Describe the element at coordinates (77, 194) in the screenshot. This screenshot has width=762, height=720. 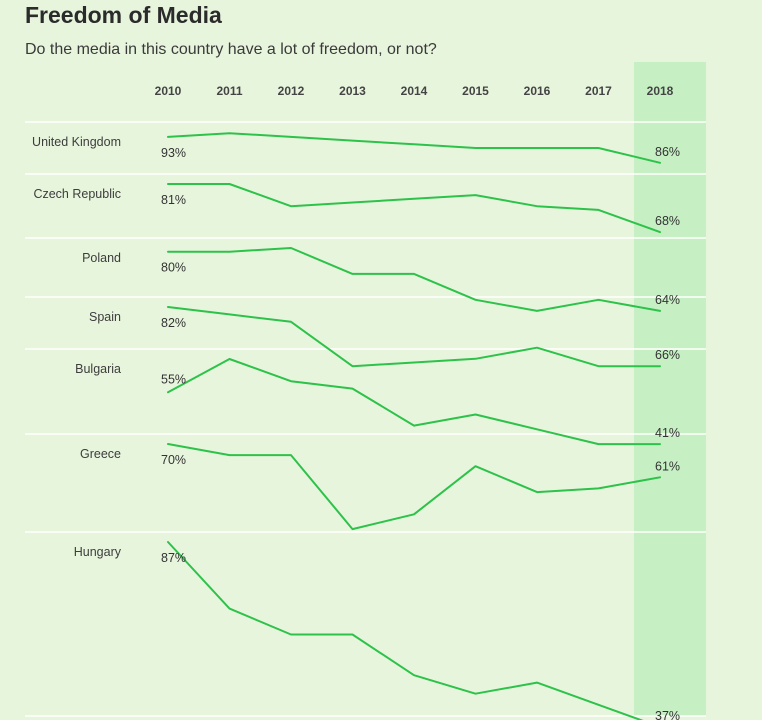
I see `country-label: Czech Republic` at that location.